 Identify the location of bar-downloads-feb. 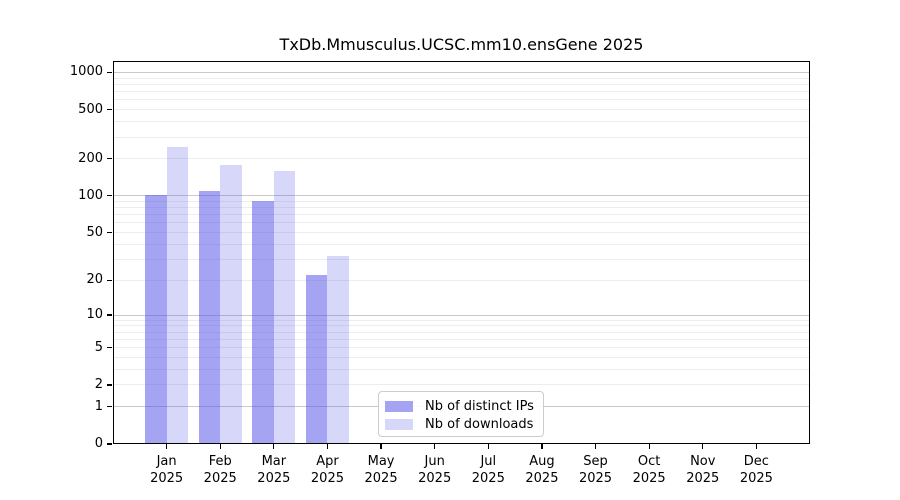
(231, 304).